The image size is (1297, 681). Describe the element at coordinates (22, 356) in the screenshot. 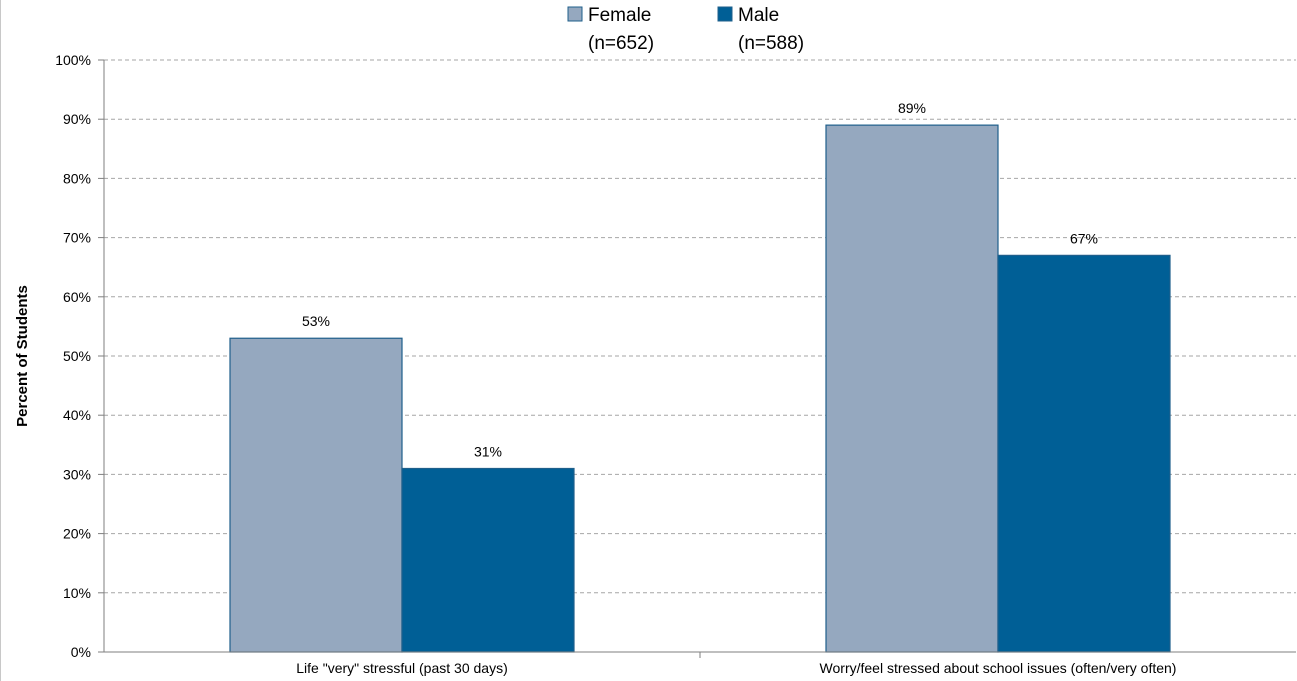

I see `y-axis-title: Percent of Students` at that location.